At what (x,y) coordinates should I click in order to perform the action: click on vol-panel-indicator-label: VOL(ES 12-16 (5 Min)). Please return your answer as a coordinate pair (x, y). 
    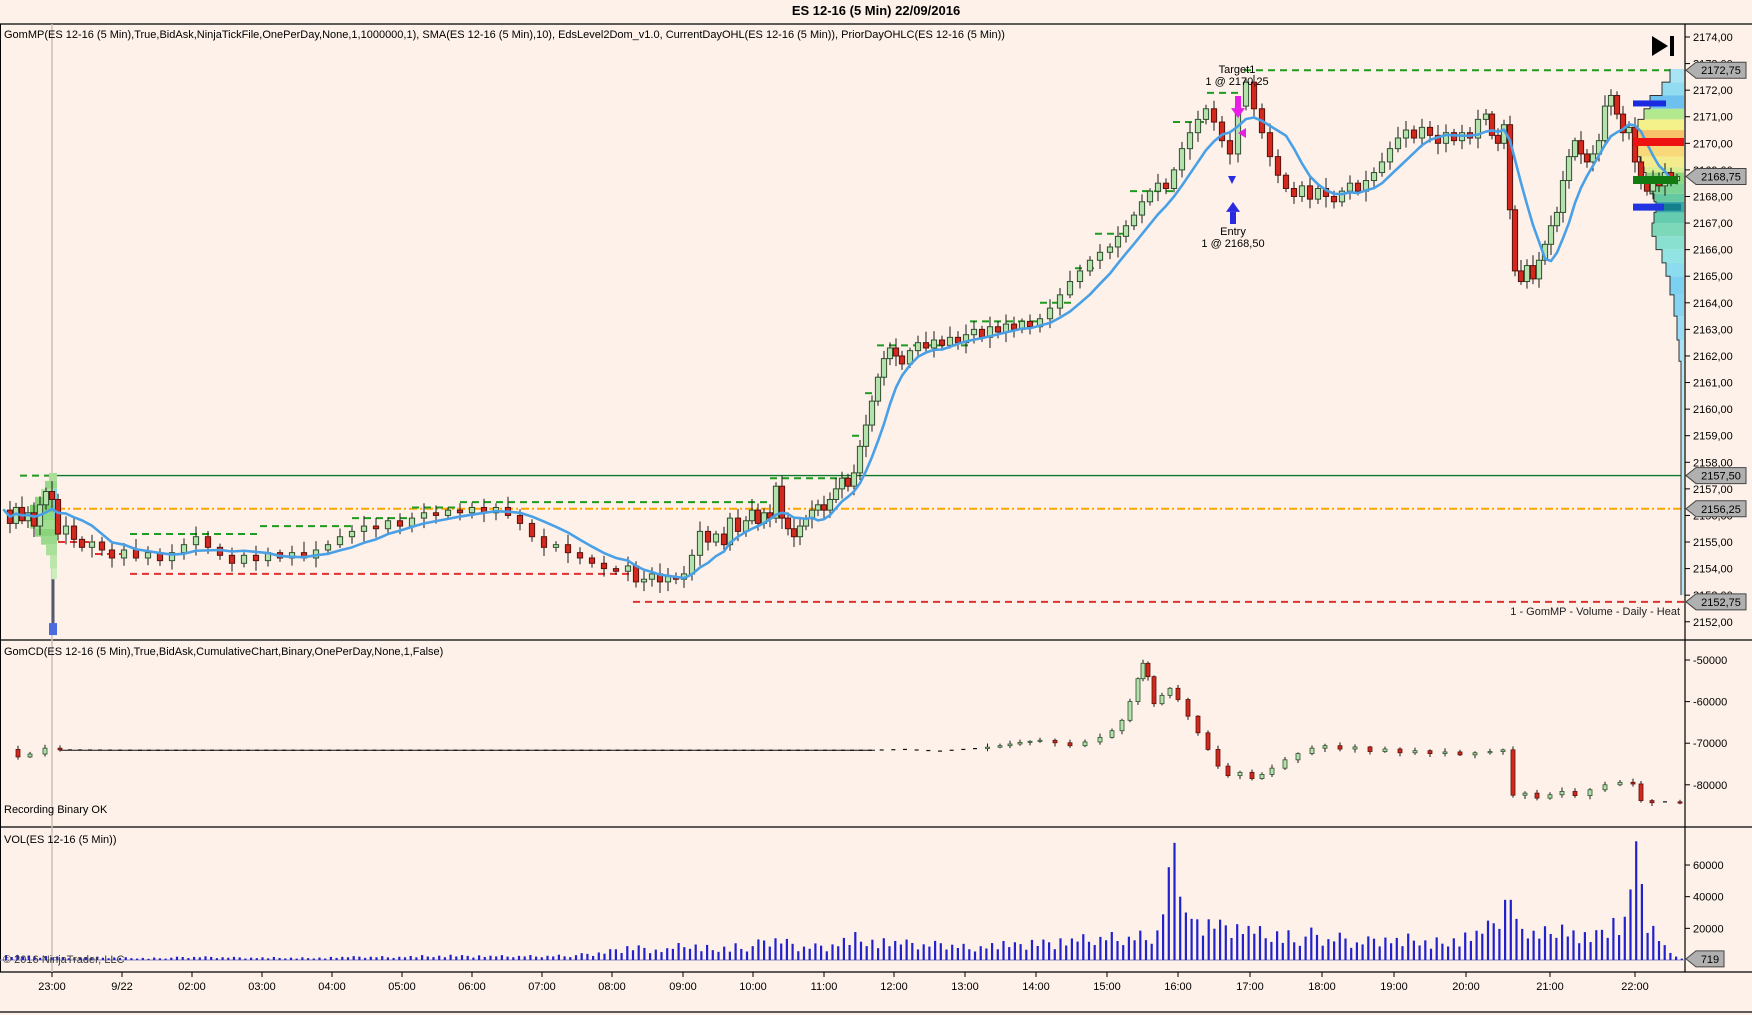
    Looking at the image, I should click on (60, 840).